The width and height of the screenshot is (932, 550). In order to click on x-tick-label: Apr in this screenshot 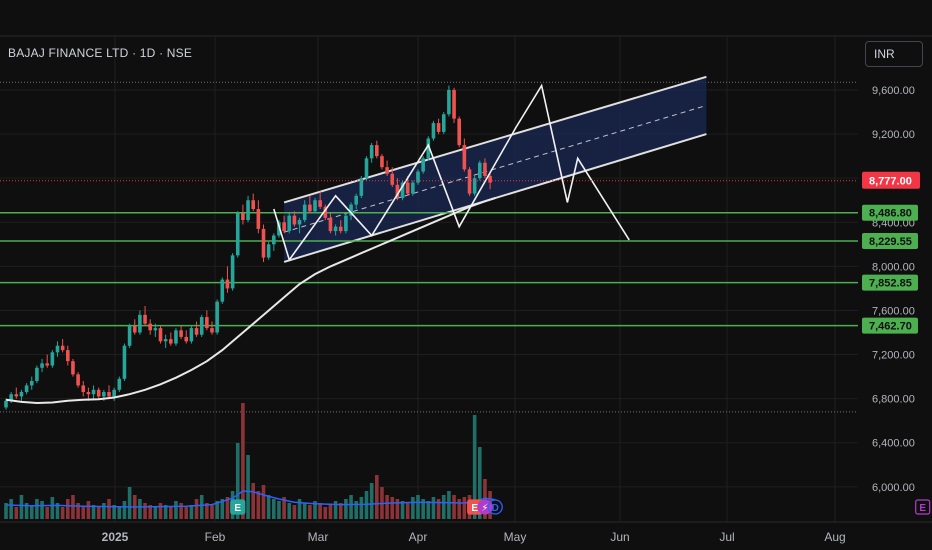, I will do `click(418, 537)`.